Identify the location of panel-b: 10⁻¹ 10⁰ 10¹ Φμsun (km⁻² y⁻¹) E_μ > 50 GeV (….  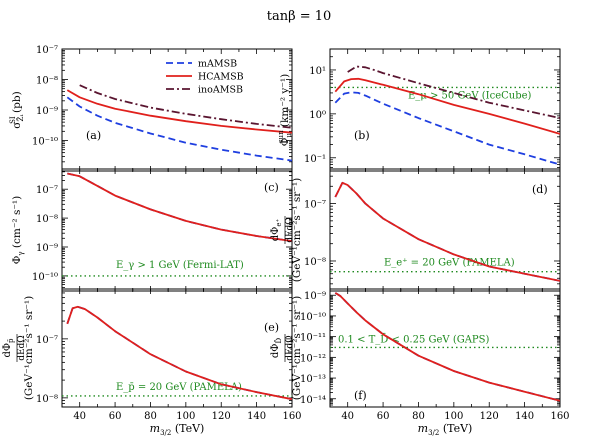
(419, 110).